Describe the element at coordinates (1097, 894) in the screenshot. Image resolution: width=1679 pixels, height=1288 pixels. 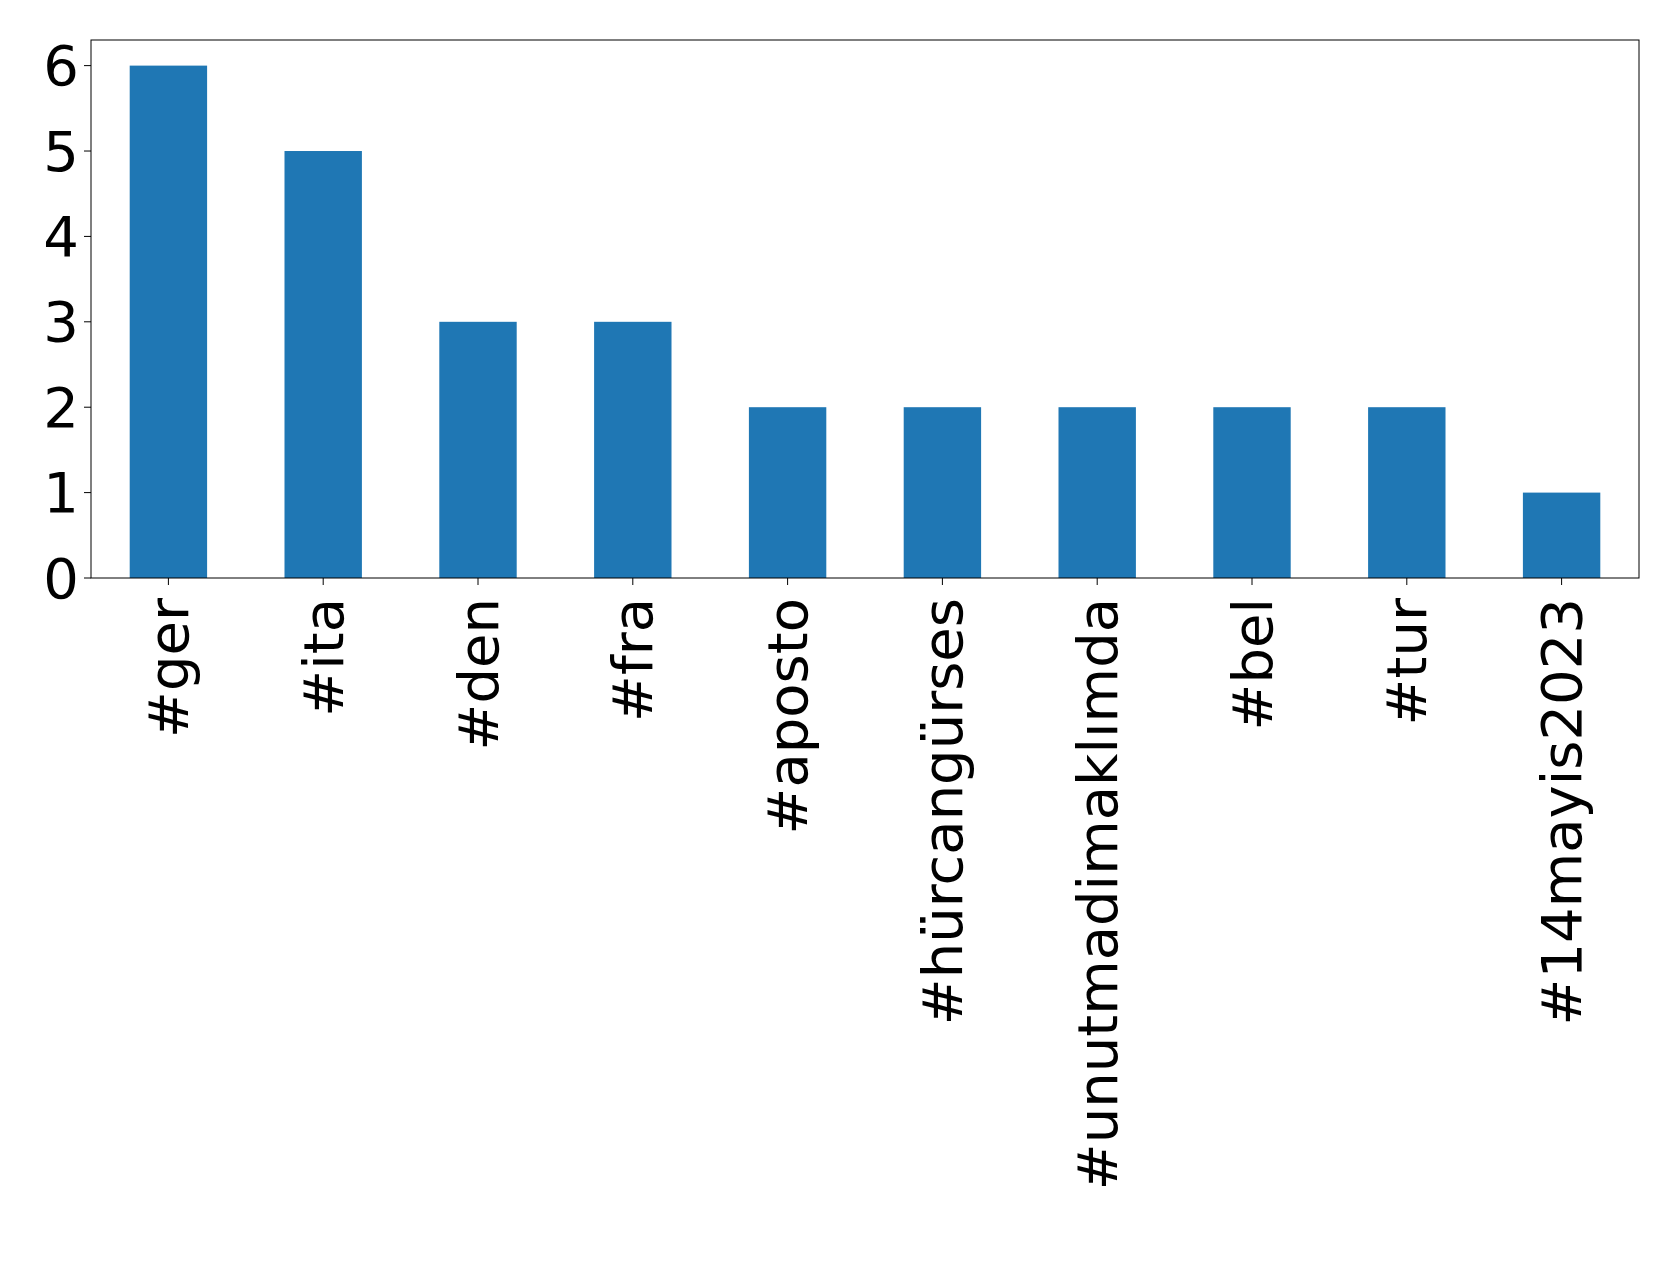
I see `x-tick-label: #unutmadimaklımda` at that location.